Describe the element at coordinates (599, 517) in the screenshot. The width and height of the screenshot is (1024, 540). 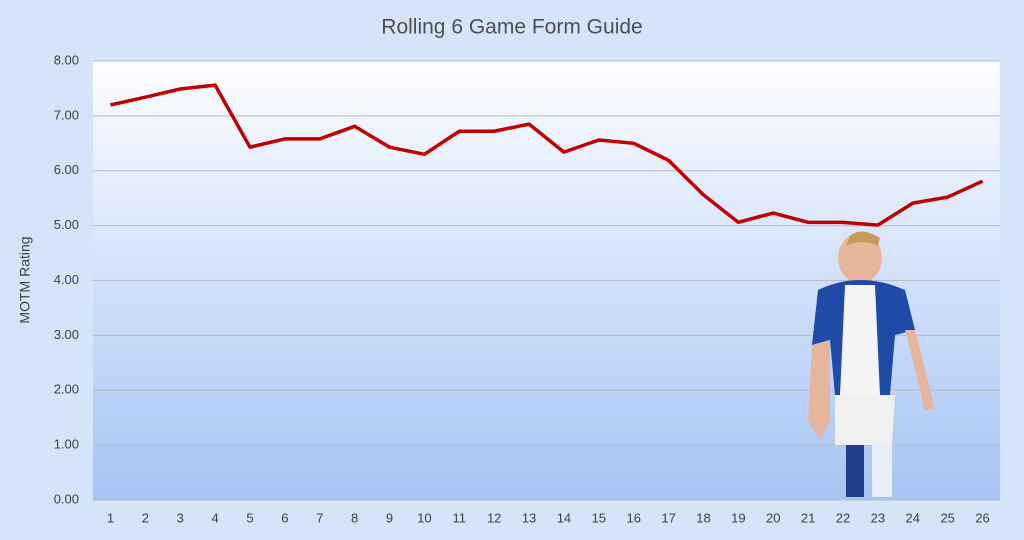
I see `x-tick-label: 15` at that location.